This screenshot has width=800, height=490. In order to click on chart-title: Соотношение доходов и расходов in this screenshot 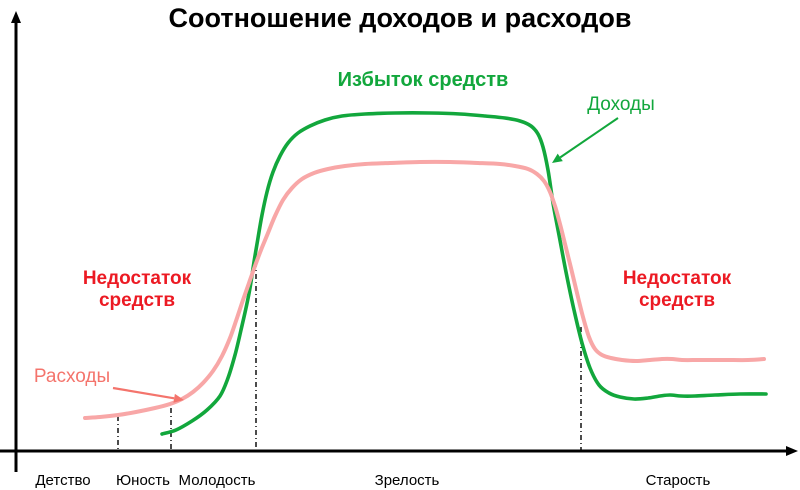, I will do `click(400, 18)`.